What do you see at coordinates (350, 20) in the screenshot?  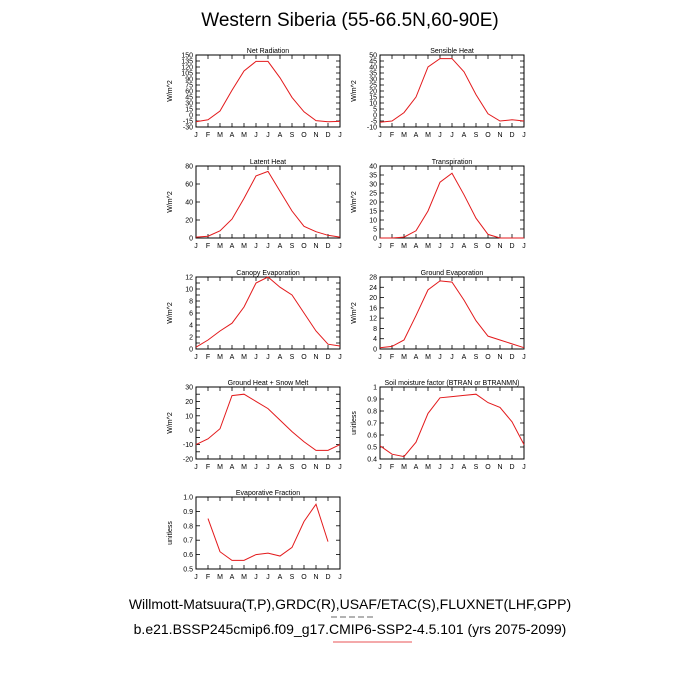 I see `figure-title: Western Siberia (55-66.5N,60-90E)` at bounding box center [350, 20].